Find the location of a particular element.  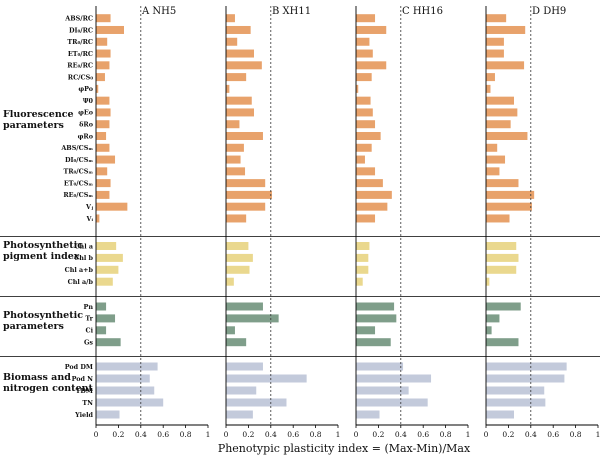

variable-label: RE₀/CSₘ is located at coordinates (78, 195).